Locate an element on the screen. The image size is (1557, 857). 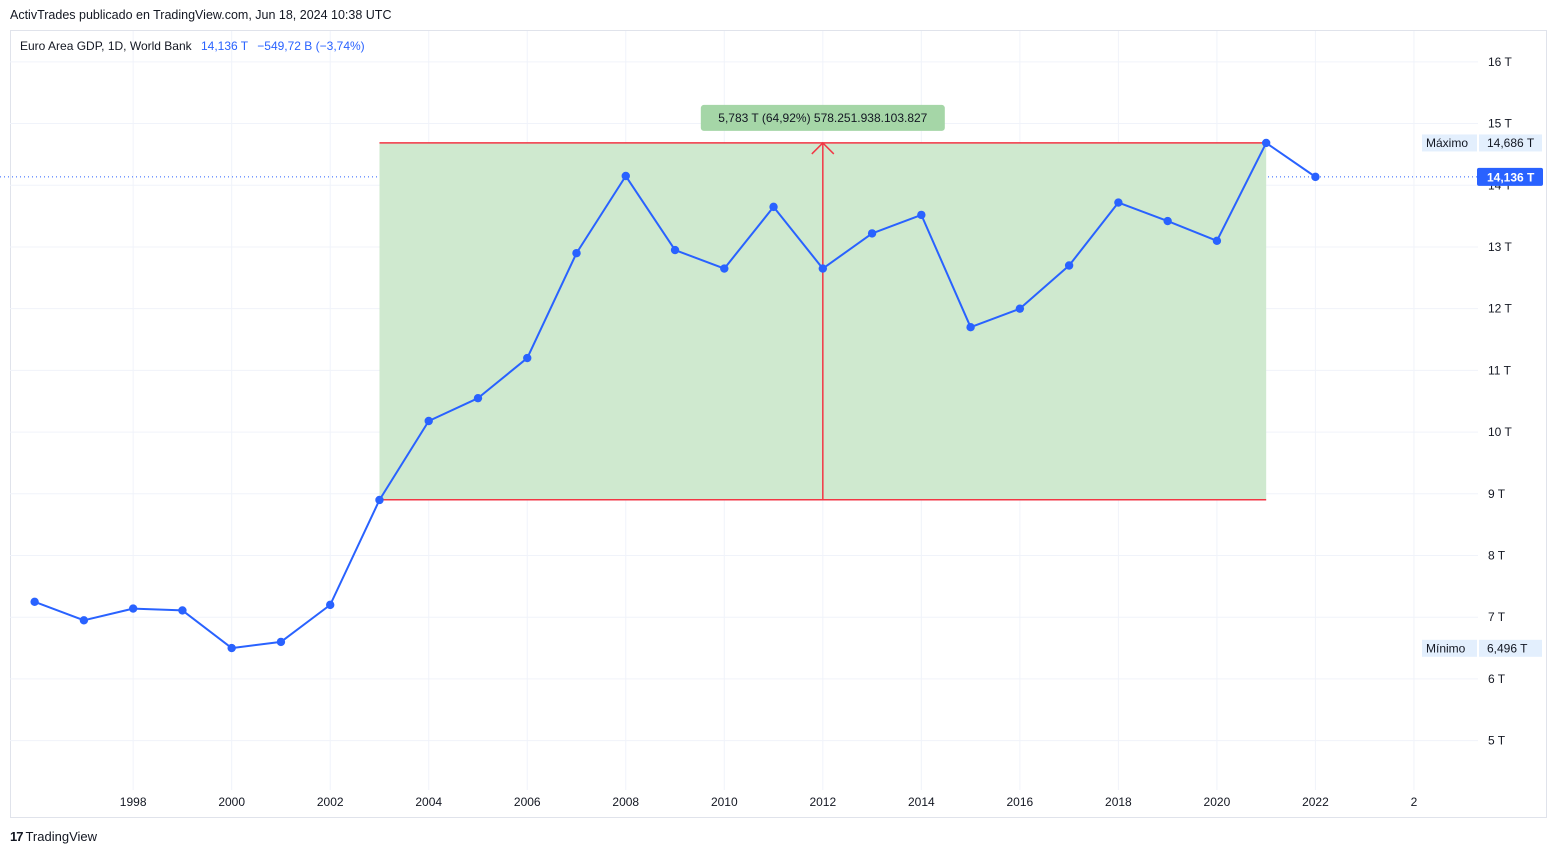
x-tick-label: 2020 is located at coordinates (1217, 802).